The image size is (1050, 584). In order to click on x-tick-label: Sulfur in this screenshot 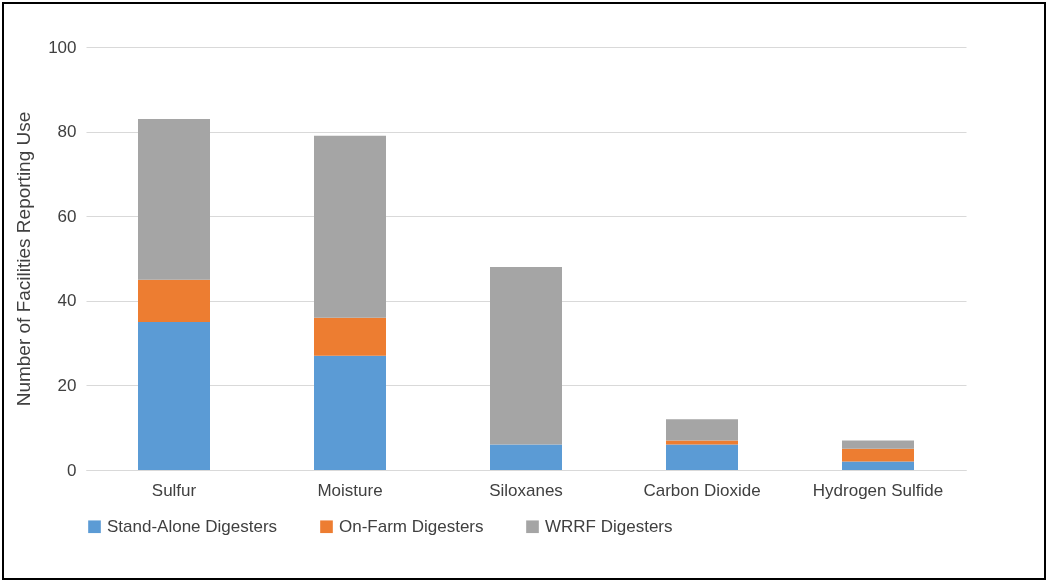, I will do `click(174, 490)`.